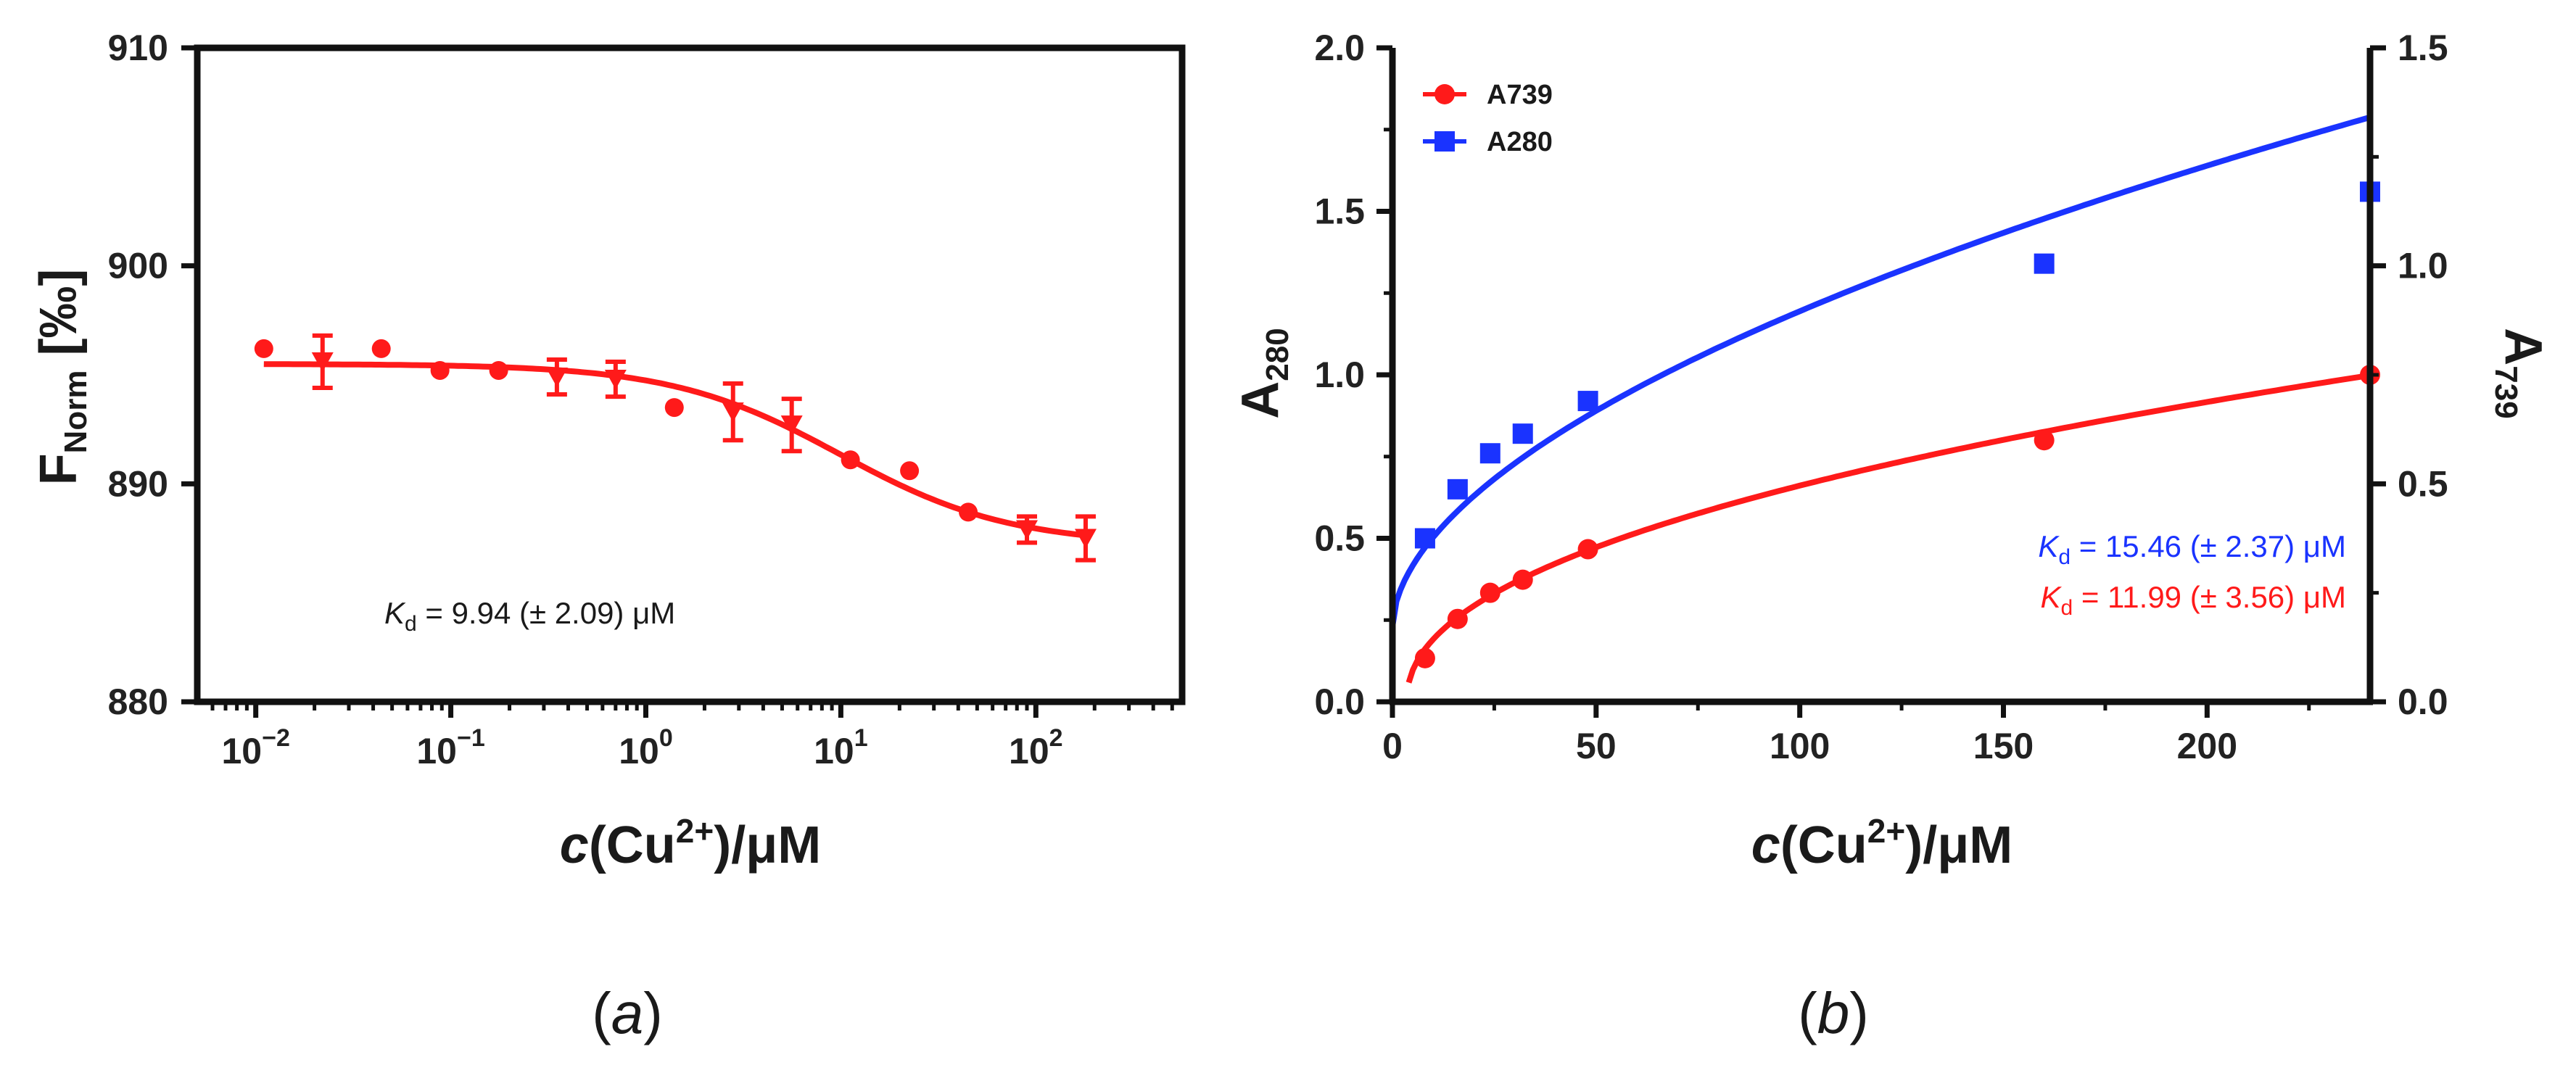 The width and height of the screenshot is (2576, 1073). I want to click on a-x-axis-title: c(Cu2+)/μM, so click(690, 843).